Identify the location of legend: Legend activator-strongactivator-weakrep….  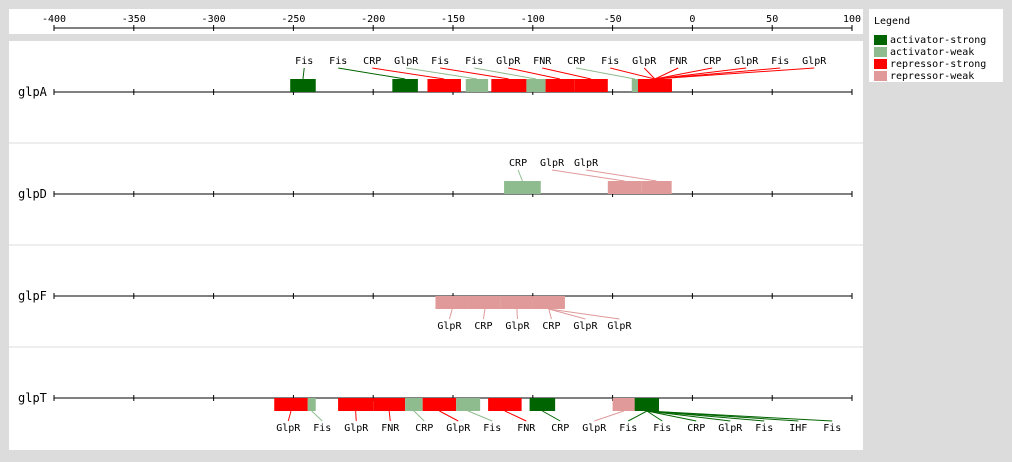
(936, 45).